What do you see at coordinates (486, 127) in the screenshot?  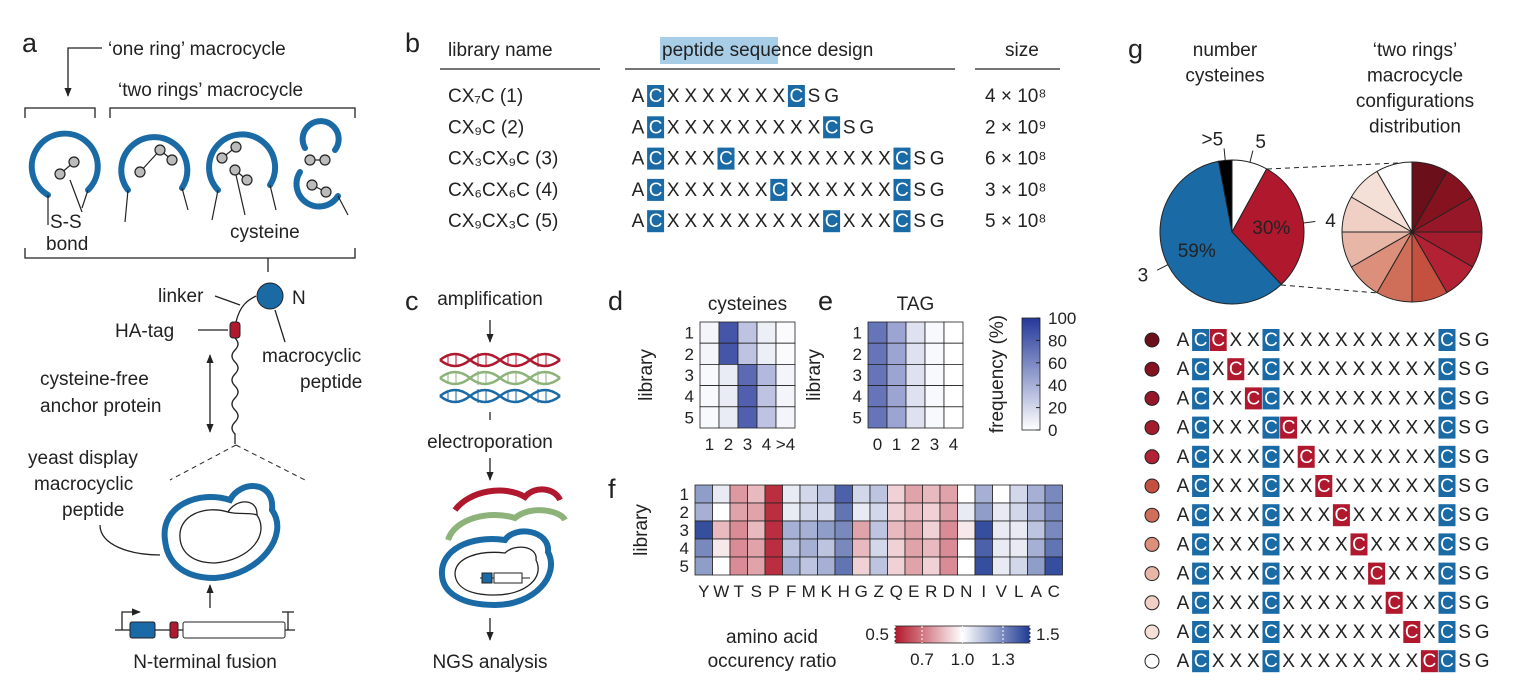 I see `library-name: CX₉C (2)` at bounding box center [486, 127].